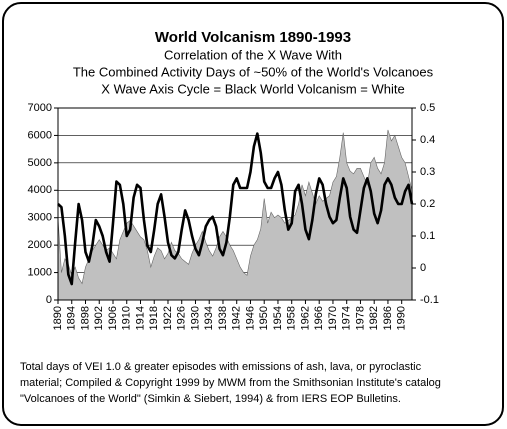 This screenshot has height=429, width=507. I want to click on x-tick-label: 1922, so click(168, 318).